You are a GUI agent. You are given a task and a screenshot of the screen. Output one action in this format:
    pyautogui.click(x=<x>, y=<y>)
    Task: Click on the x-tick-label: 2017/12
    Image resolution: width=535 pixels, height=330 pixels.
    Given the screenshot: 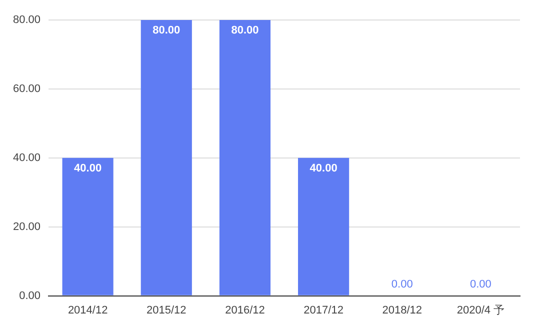 What is the action you would take?
    pyautogui.click(x=324, y=310)
    